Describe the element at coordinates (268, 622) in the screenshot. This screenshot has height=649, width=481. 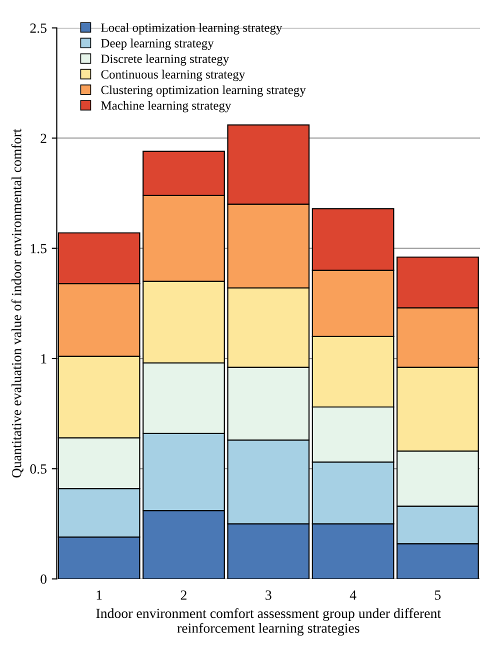
I see `x-axis-title: Indoor environment comfort assessment group under different reinforcement learning strategies` at that location.